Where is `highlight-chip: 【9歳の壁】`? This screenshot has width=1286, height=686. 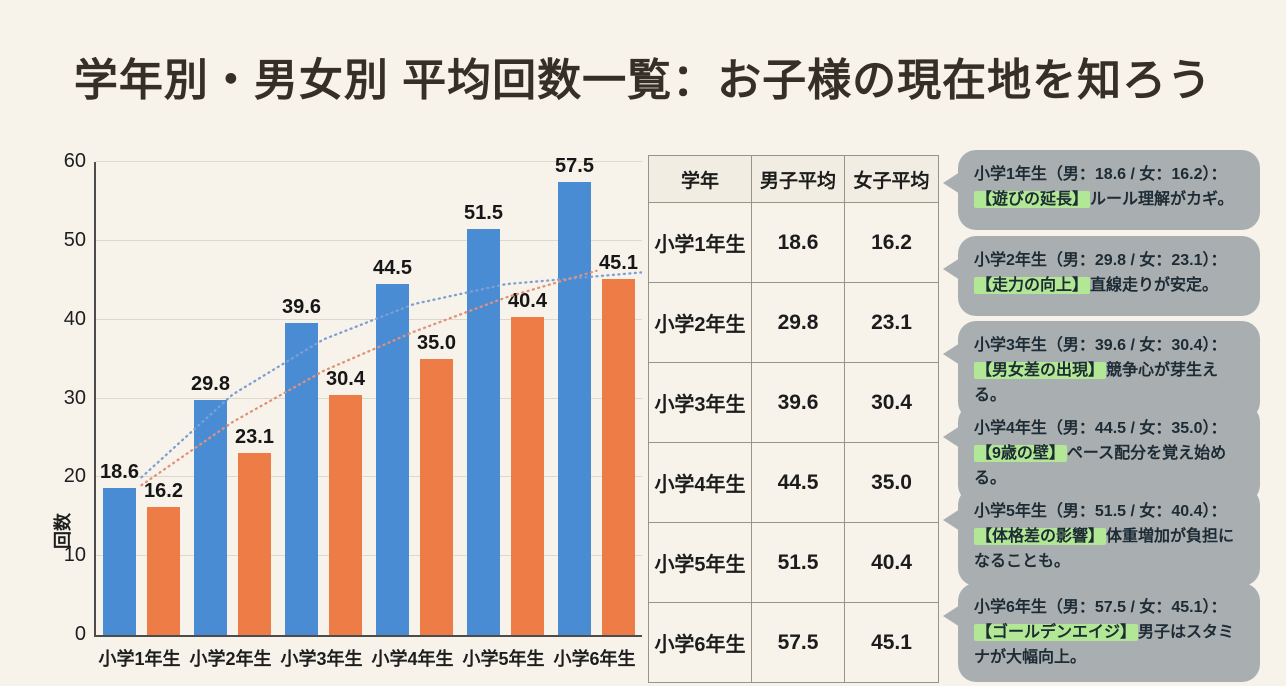
highlight-chip: 【9歳の壁】 is located at coordinates (1020, 453).